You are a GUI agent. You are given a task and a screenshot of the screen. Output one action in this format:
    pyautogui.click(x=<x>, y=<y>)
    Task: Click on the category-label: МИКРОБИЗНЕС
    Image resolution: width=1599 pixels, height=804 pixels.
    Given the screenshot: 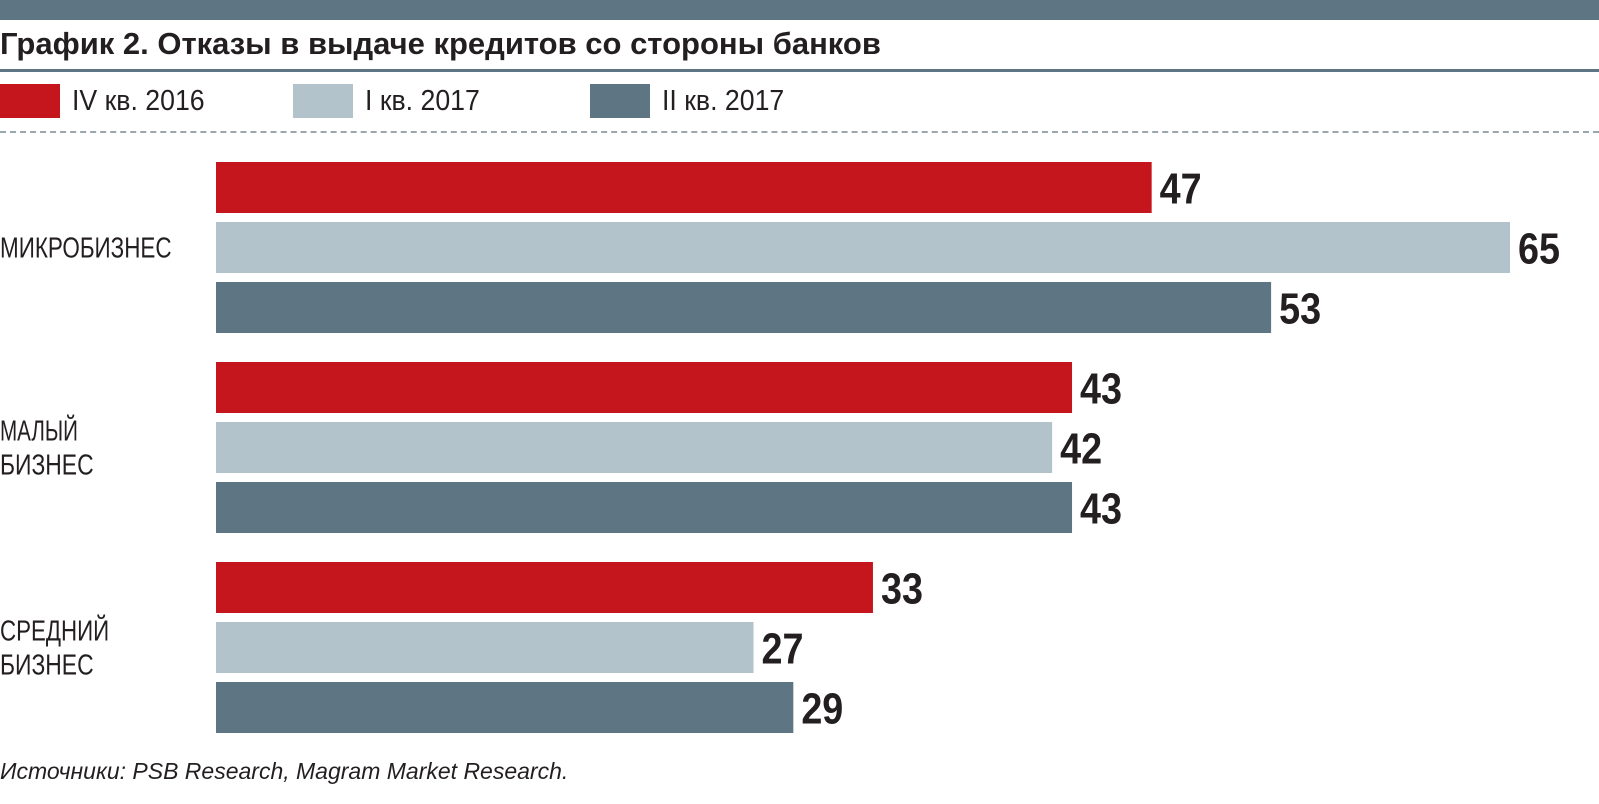 What is the action you would take?
    pyautogui.click(x=86, y=249)
    